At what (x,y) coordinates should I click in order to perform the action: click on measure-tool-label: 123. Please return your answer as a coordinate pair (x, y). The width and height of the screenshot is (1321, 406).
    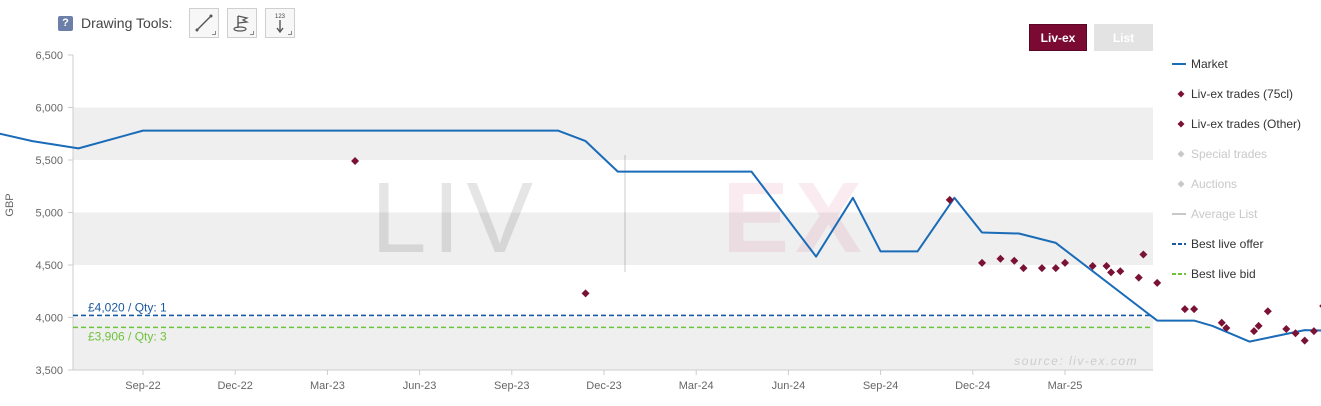
    Looking at the image, I should click on (280, 17).